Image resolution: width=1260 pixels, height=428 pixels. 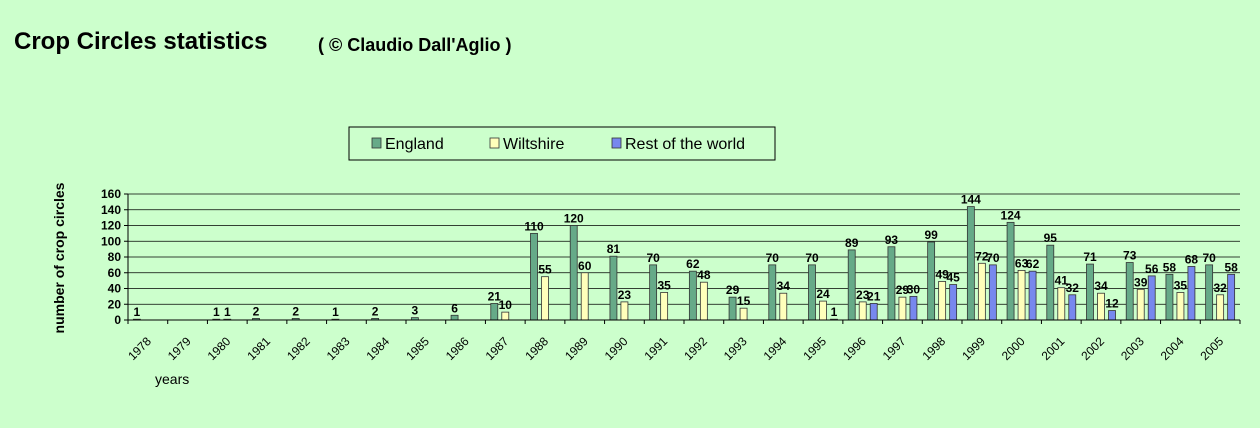 I want to click on data-label: 15, so click(x=744, y=301).